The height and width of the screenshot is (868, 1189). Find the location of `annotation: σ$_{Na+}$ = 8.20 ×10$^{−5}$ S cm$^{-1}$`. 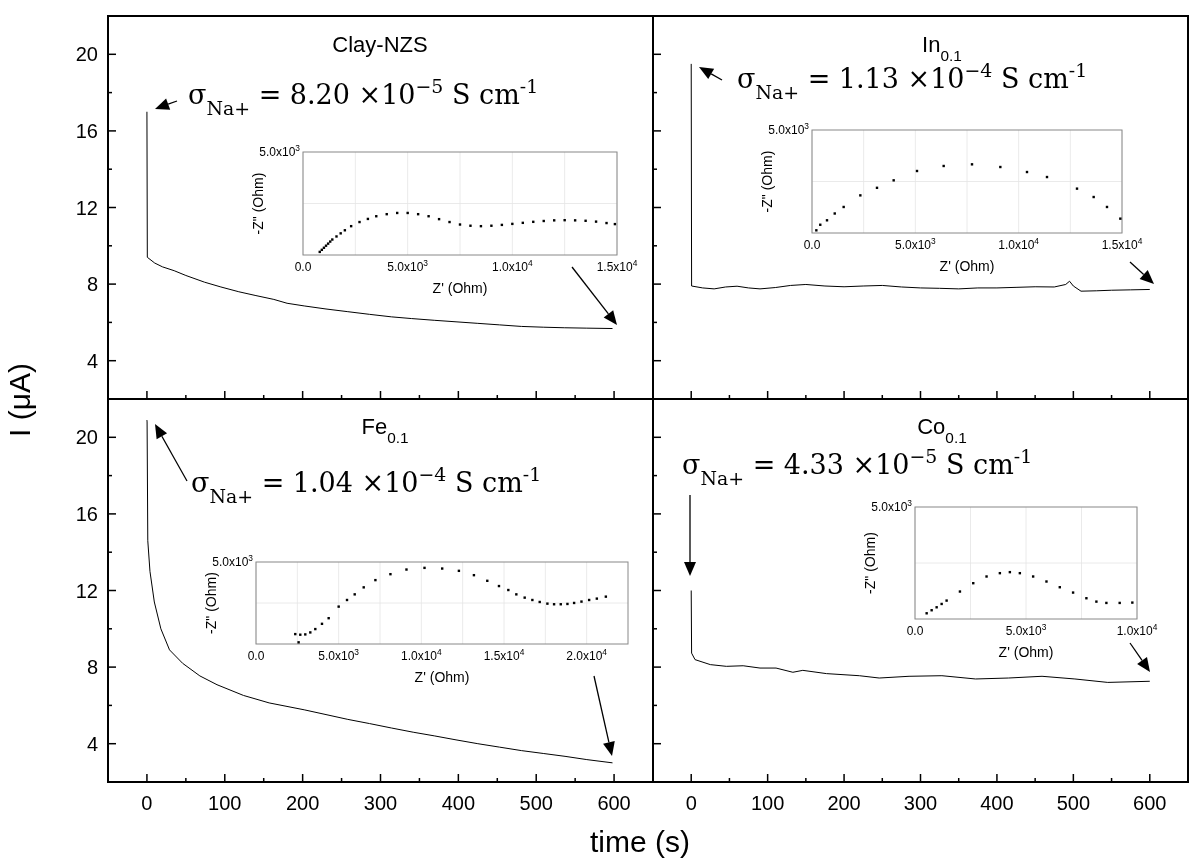

annotation: σ$_{Na+}$ = 8.20 ×10$^{−5}$ S cm$^{-1}$ is located at coordinates (363, 97).